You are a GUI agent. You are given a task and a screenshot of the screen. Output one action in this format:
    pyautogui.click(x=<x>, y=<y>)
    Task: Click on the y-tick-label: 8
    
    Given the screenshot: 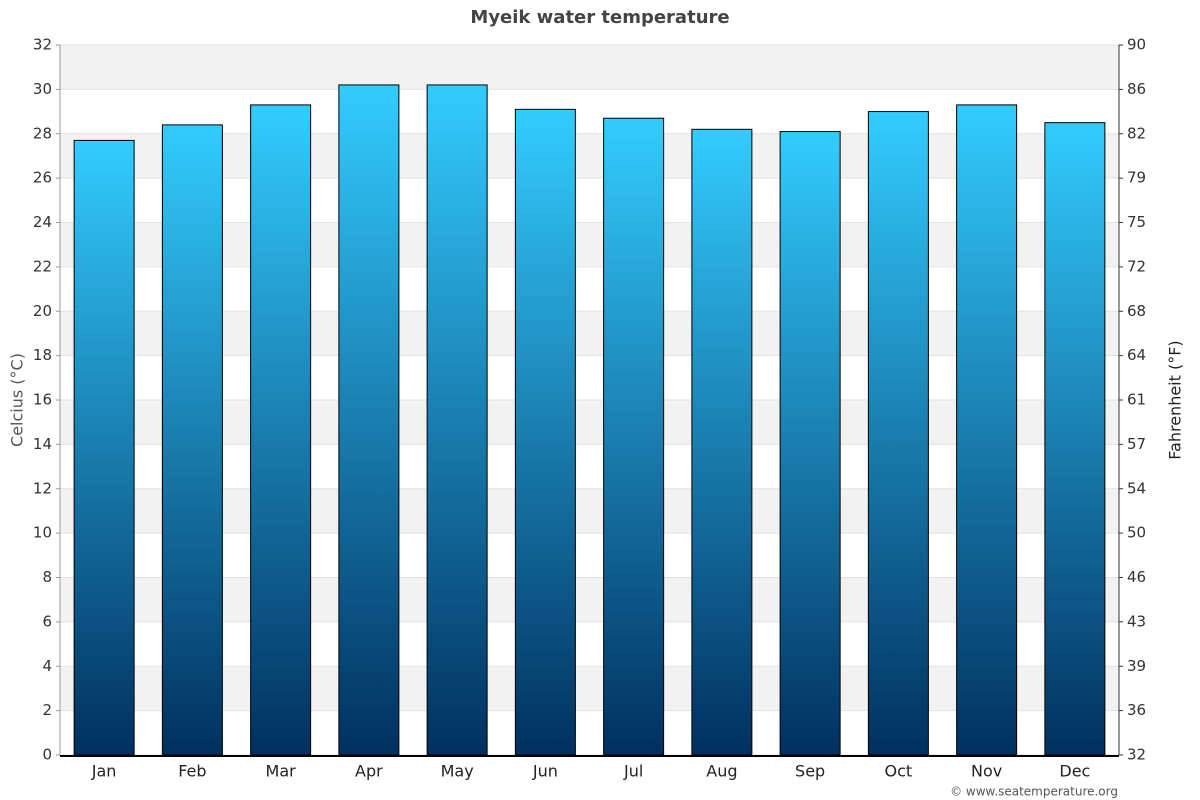 What is the action you would take?
    pyautogui.click(x=47, y=577)
    